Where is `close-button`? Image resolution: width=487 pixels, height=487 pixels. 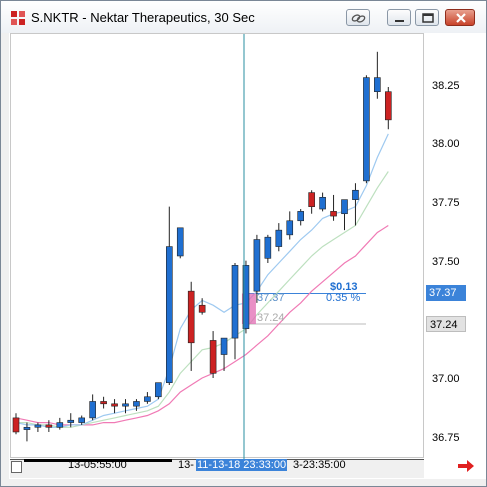 close-button is located at coordinates (460, 17).